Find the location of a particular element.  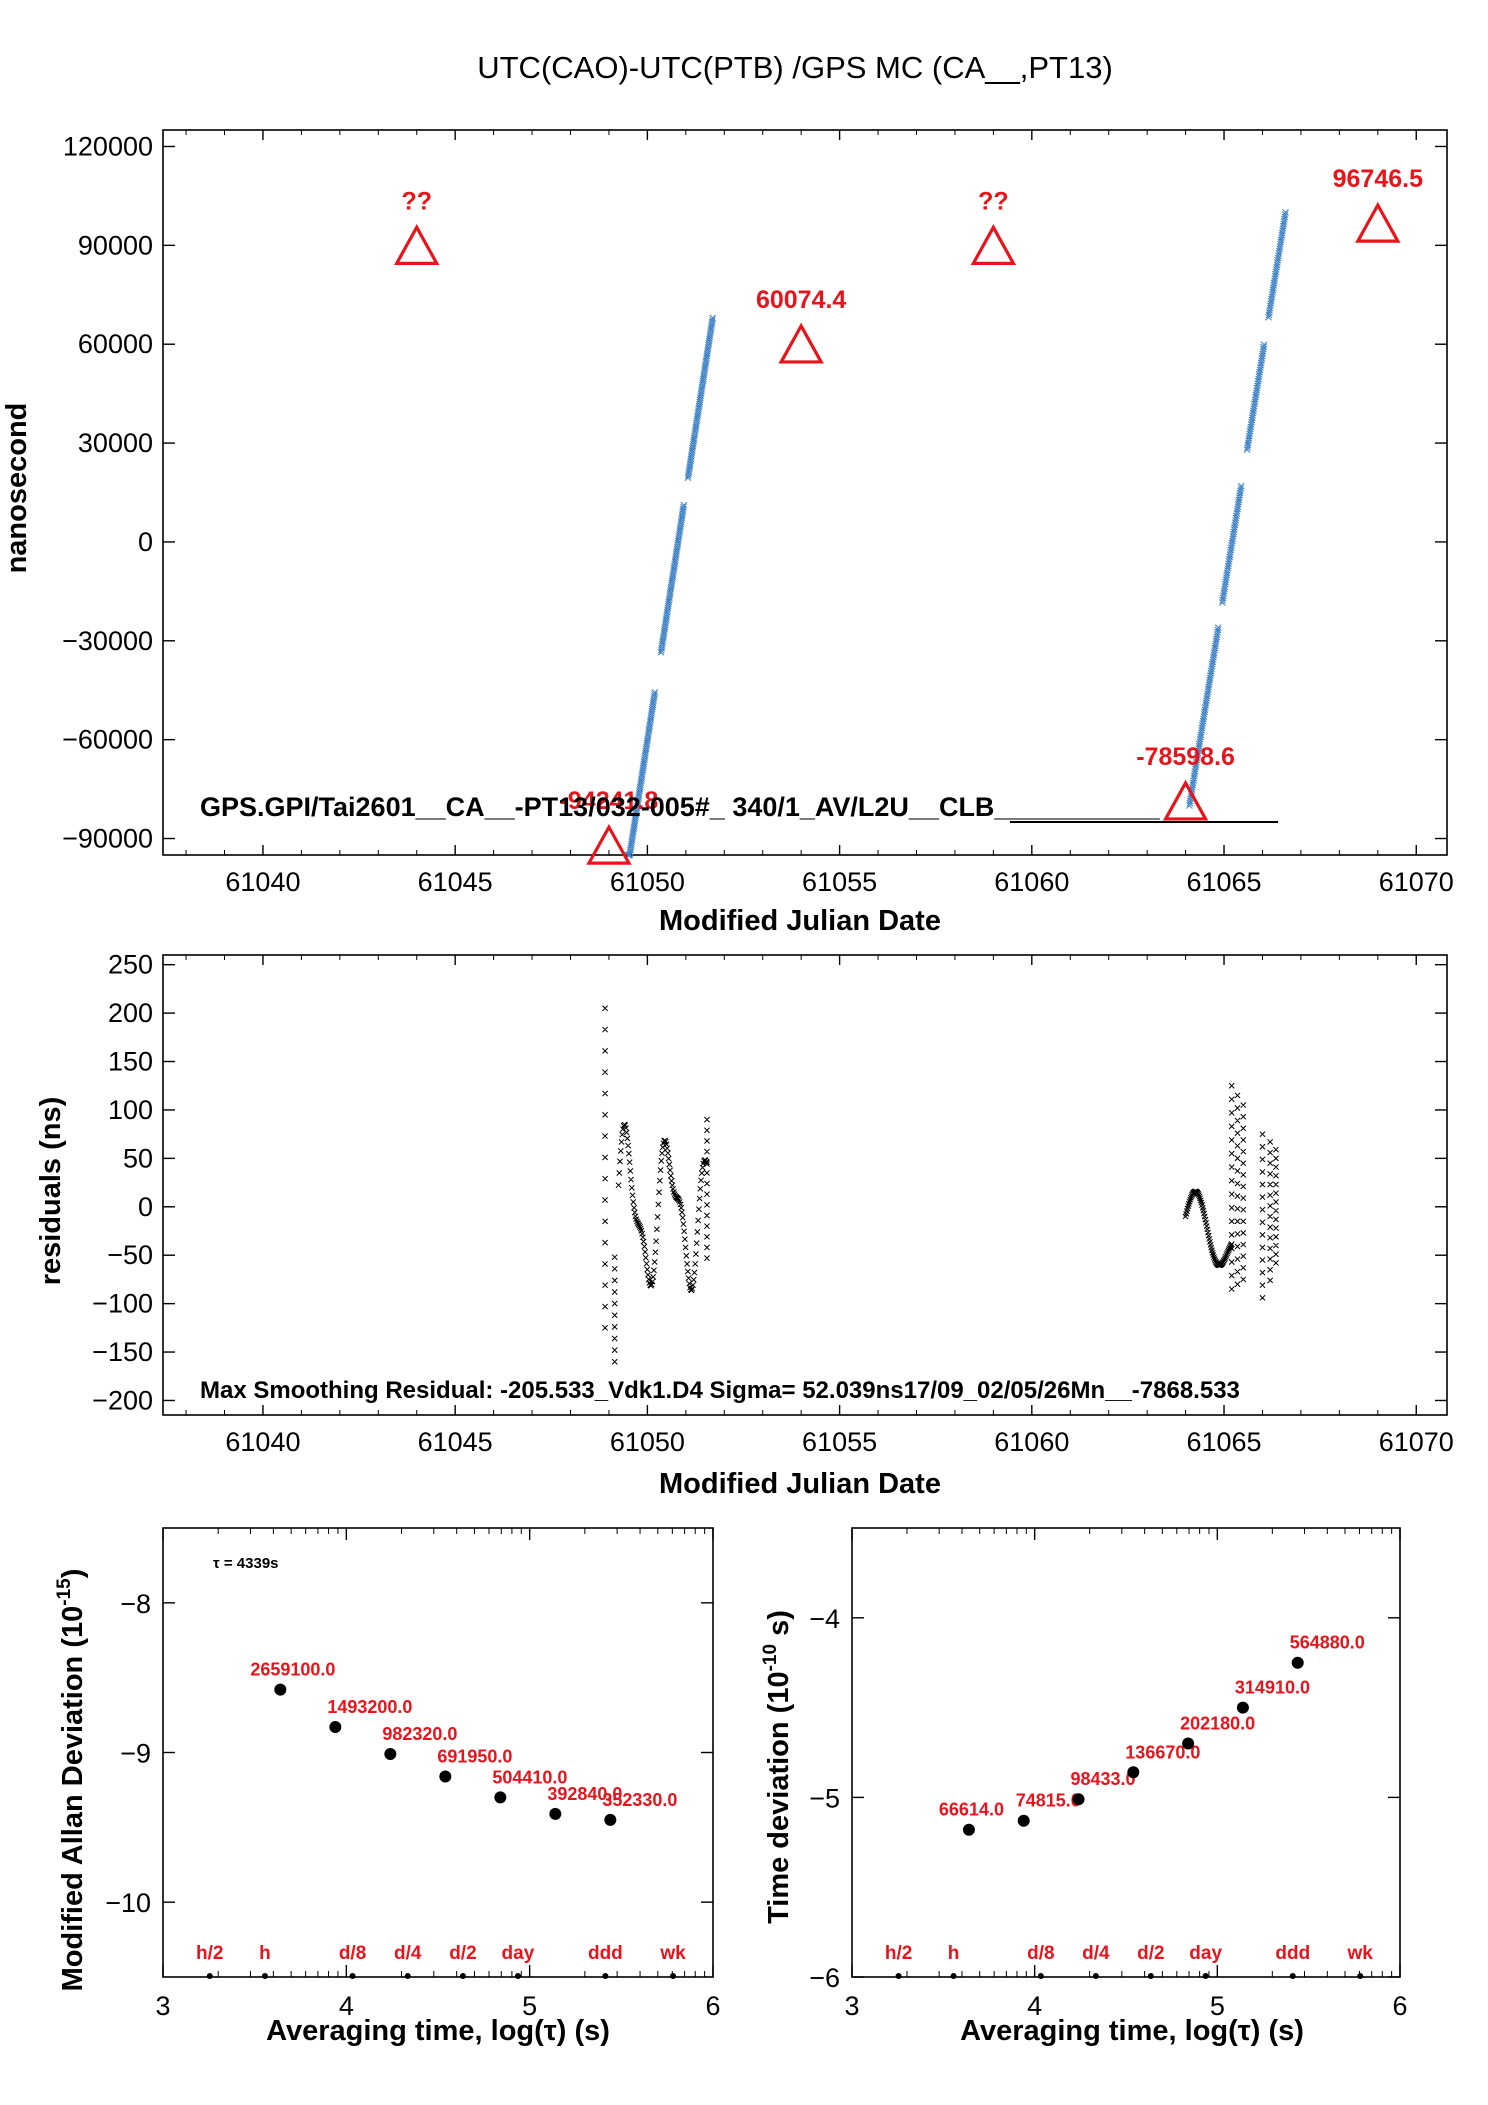

tau-note: = 4339s is located at coordinates (249, 1563).